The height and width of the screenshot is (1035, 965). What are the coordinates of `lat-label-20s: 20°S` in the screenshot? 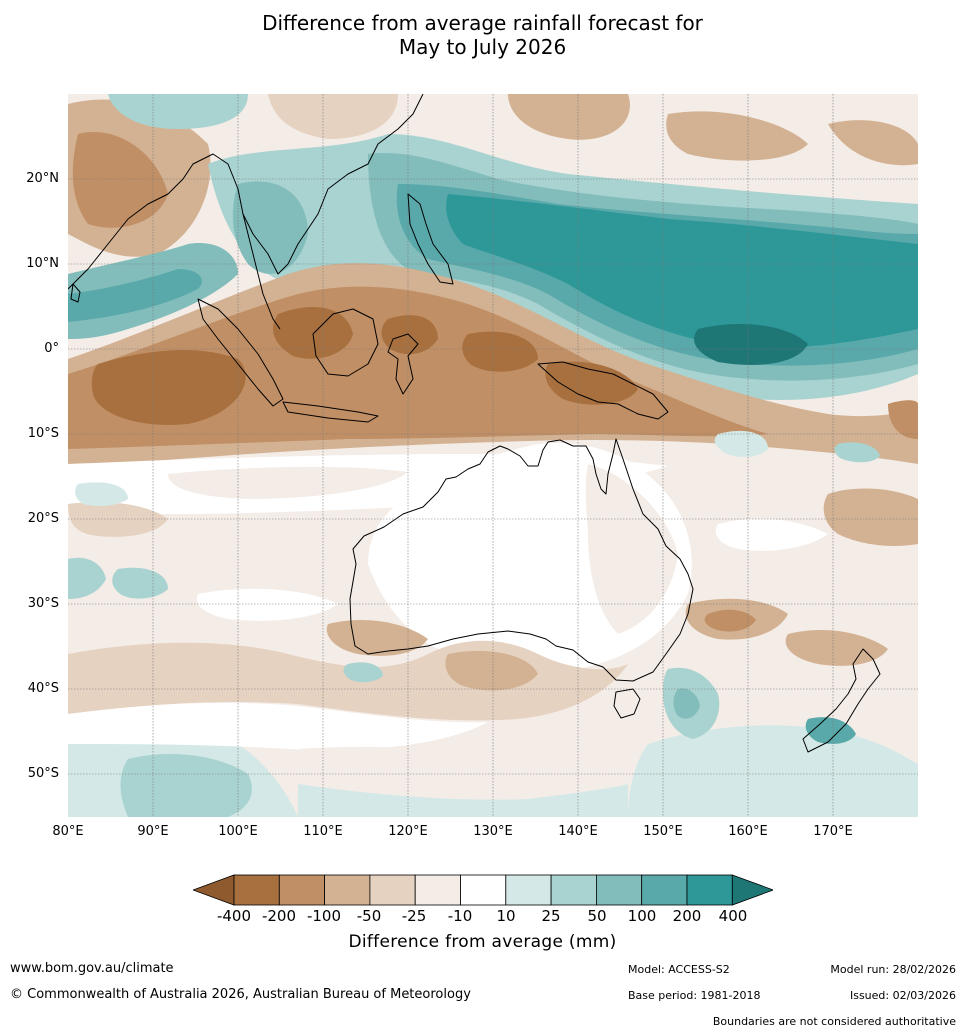 It's located at (43, 518).